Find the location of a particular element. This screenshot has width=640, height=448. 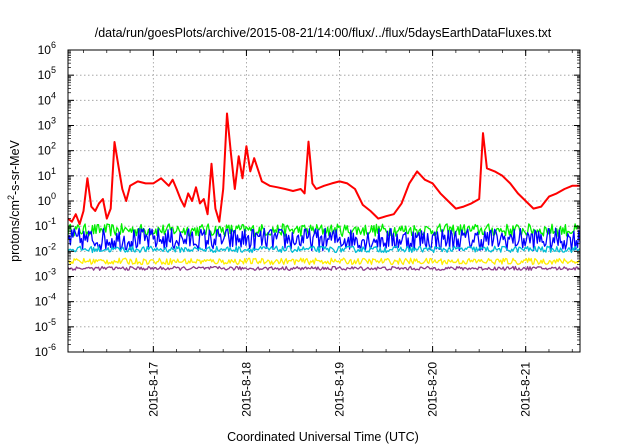

y-tick-exp: -1 is located at coordinates (52, 221).